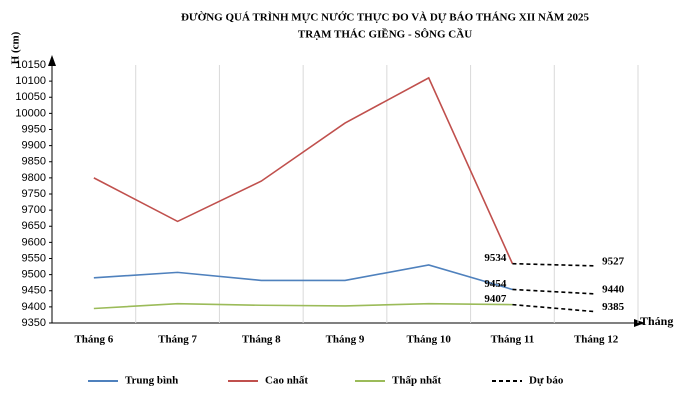  Describe the element at coordinates (34, 323) in the screenshot. I see `y-tick-label: 9350` at that location.